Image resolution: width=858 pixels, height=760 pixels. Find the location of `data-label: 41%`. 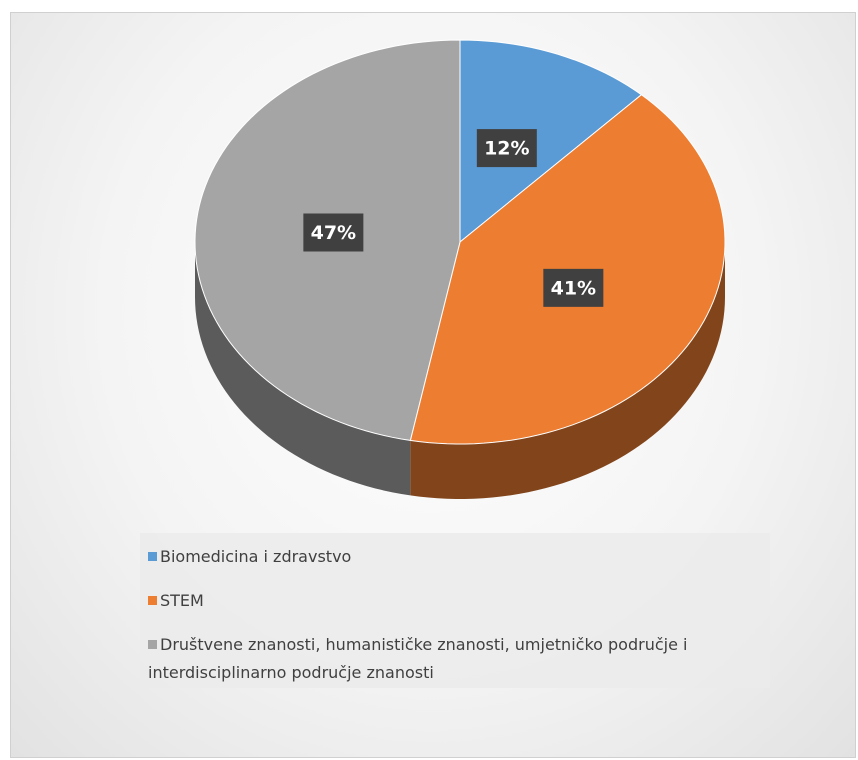

data-label: 41% is located at coordinates (573, 288).